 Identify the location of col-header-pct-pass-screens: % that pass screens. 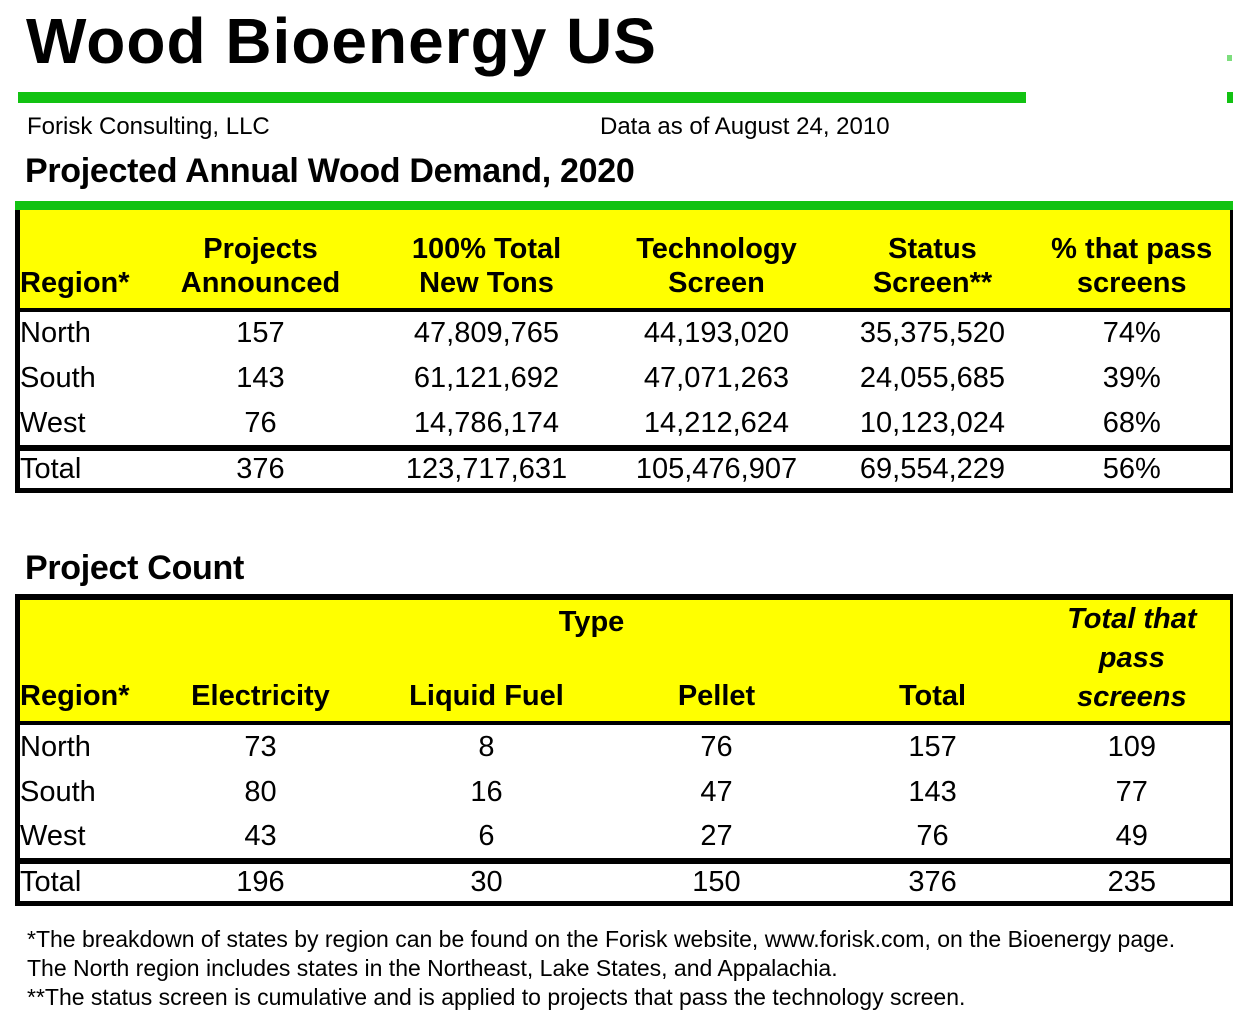
(1133, 261).